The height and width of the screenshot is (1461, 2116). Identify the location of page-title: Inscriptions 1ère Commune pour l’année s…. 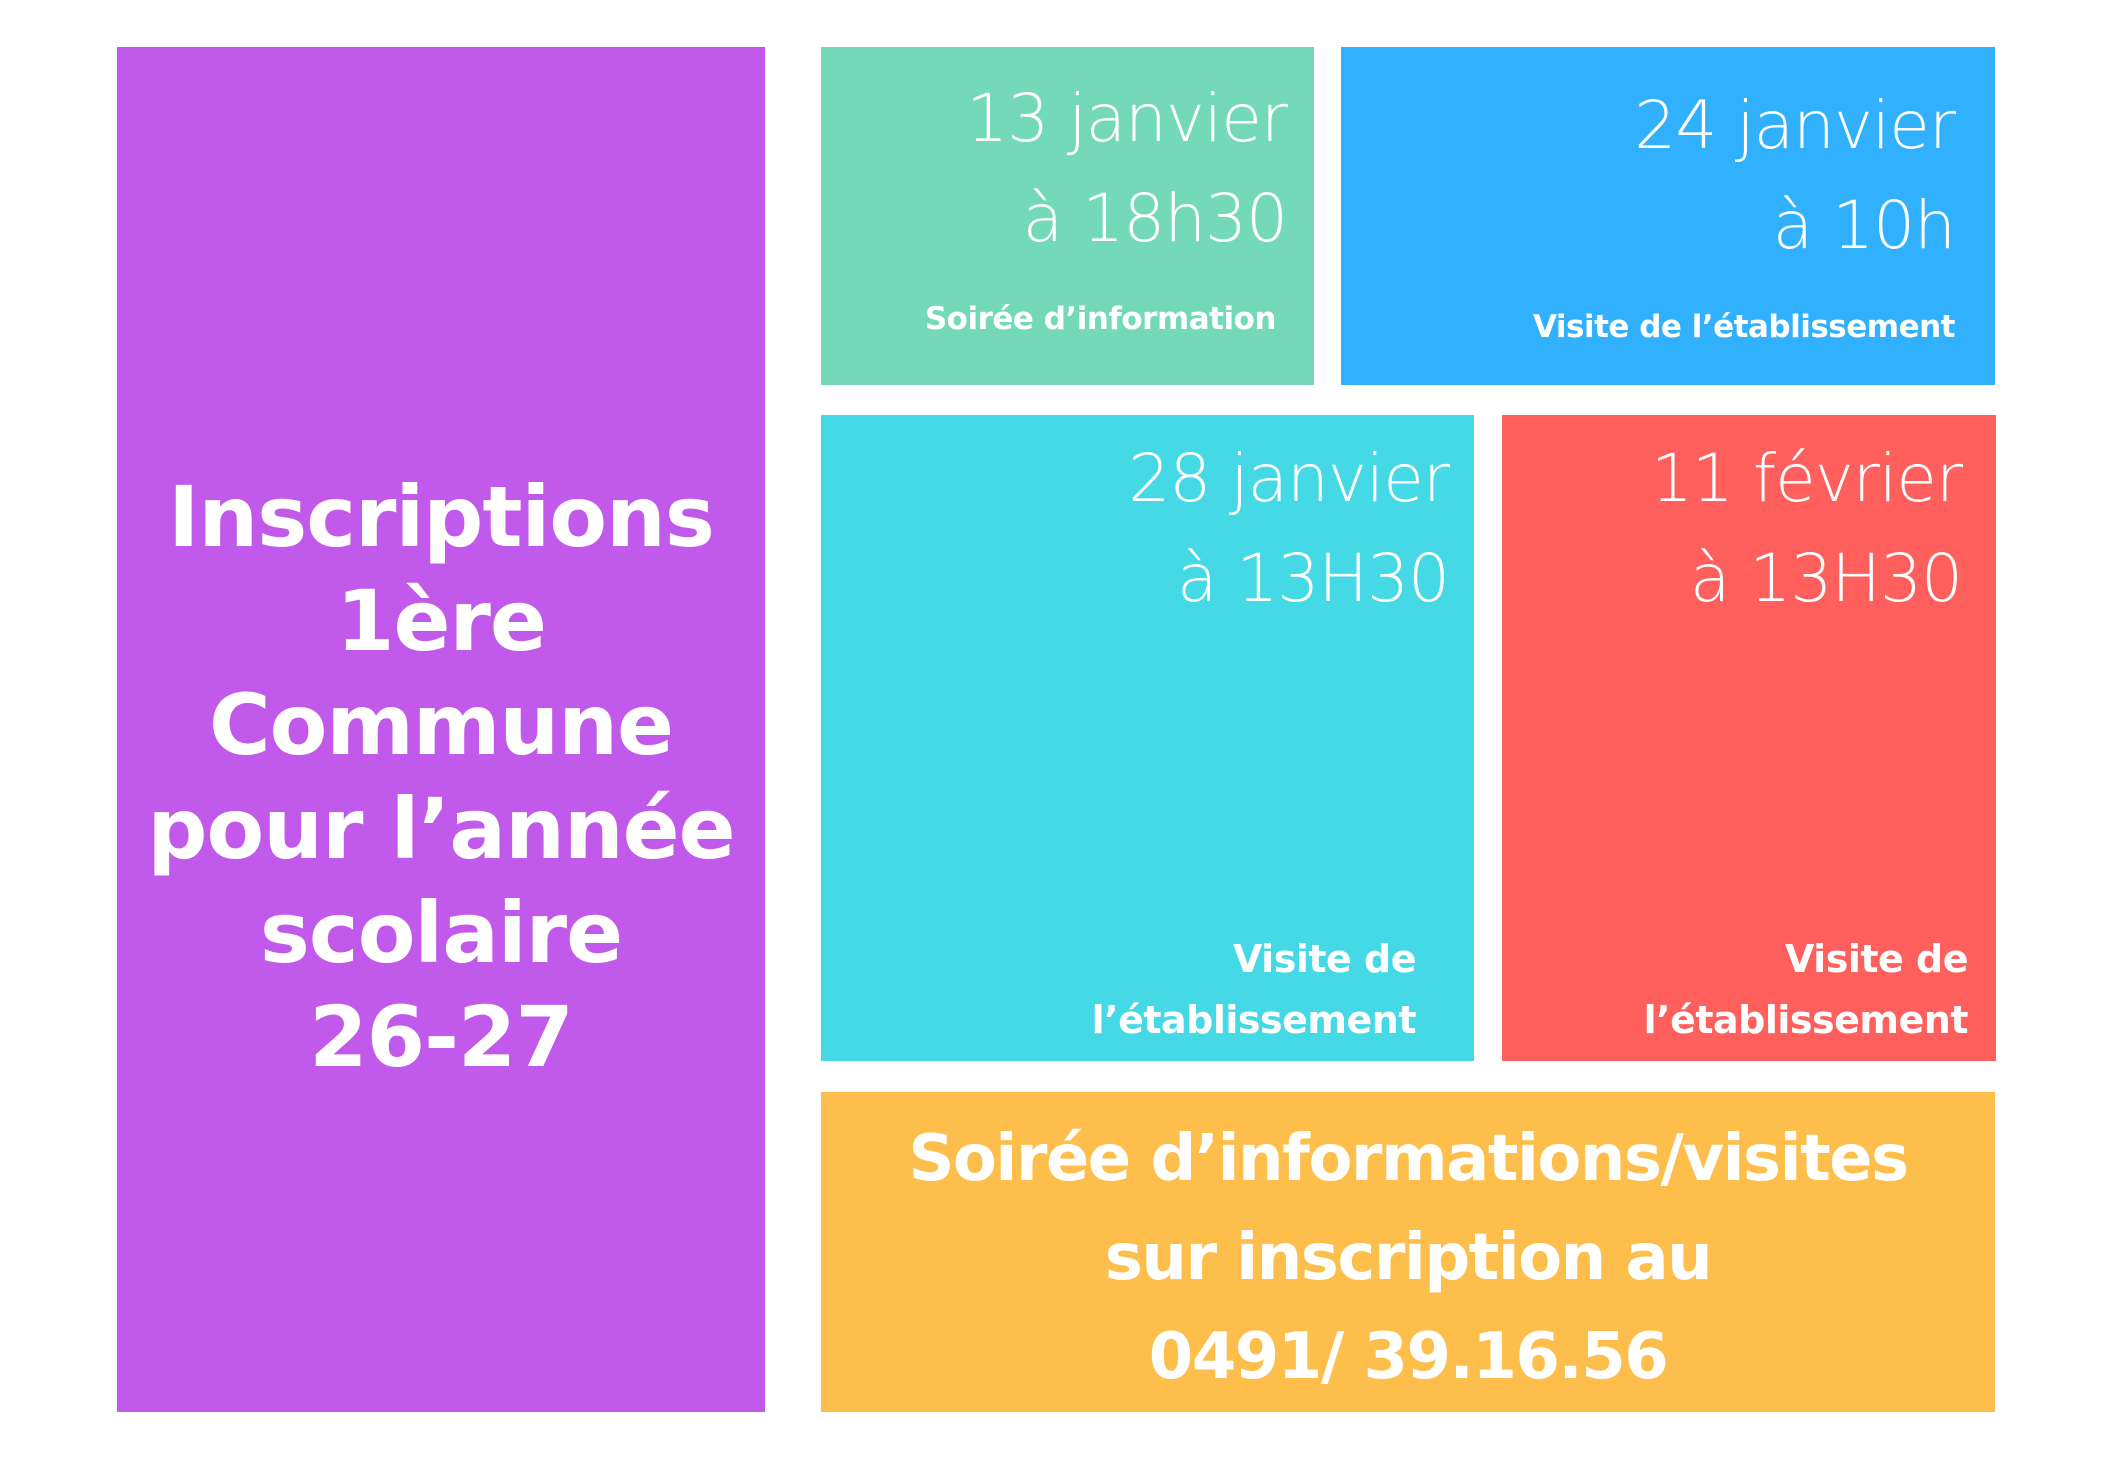
(441, 777).